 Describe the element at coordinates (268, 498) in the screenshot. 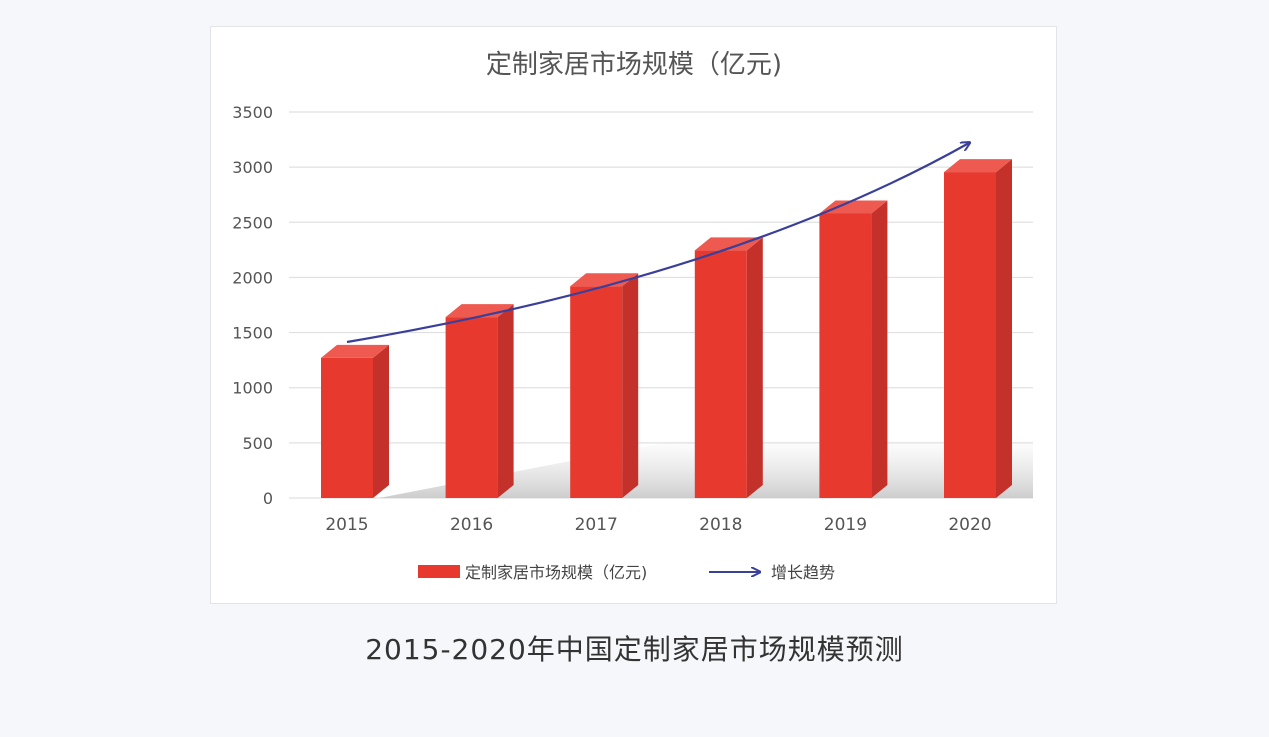

I see `y-tick-label: 0` at that location.